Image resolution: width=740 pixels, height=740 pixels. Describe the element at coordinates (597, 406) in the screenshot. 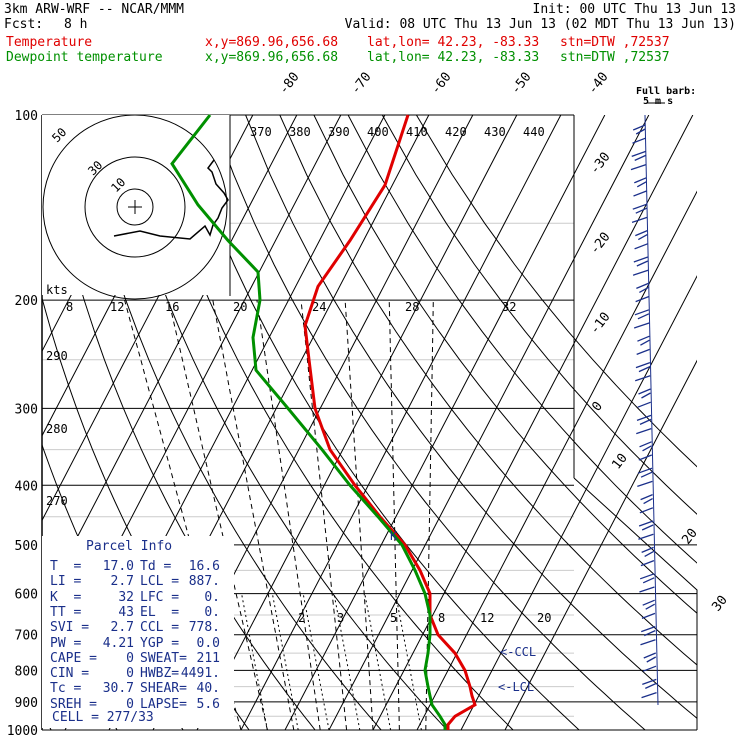

I see `isotherm-label: 0` at that location.